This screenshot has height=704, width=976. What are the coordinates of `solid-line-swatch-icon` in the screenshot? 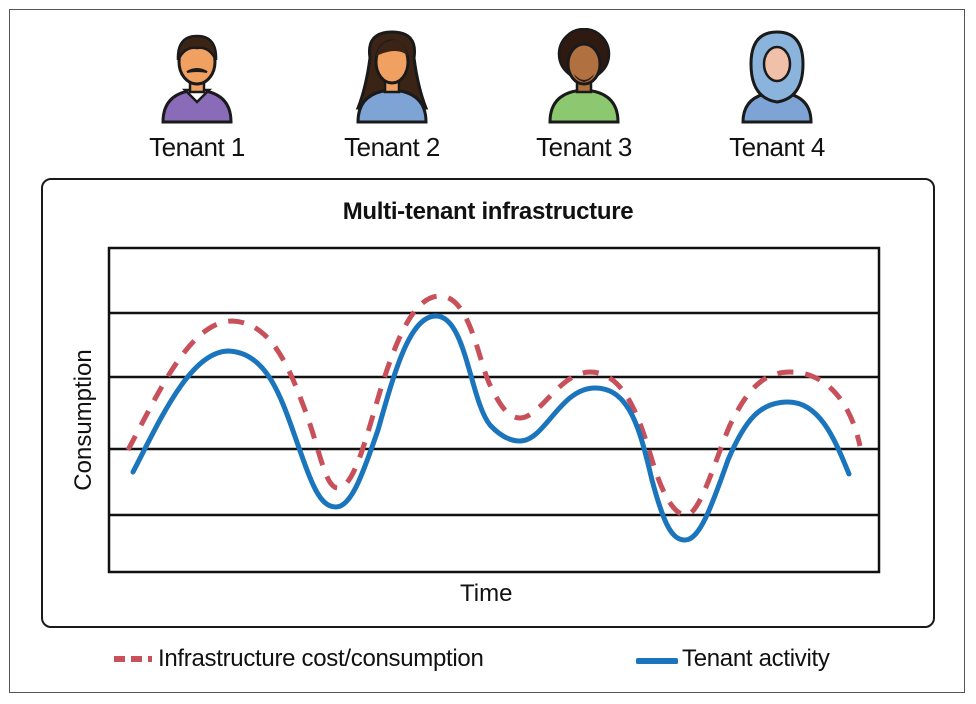 It's located at (657, 661).